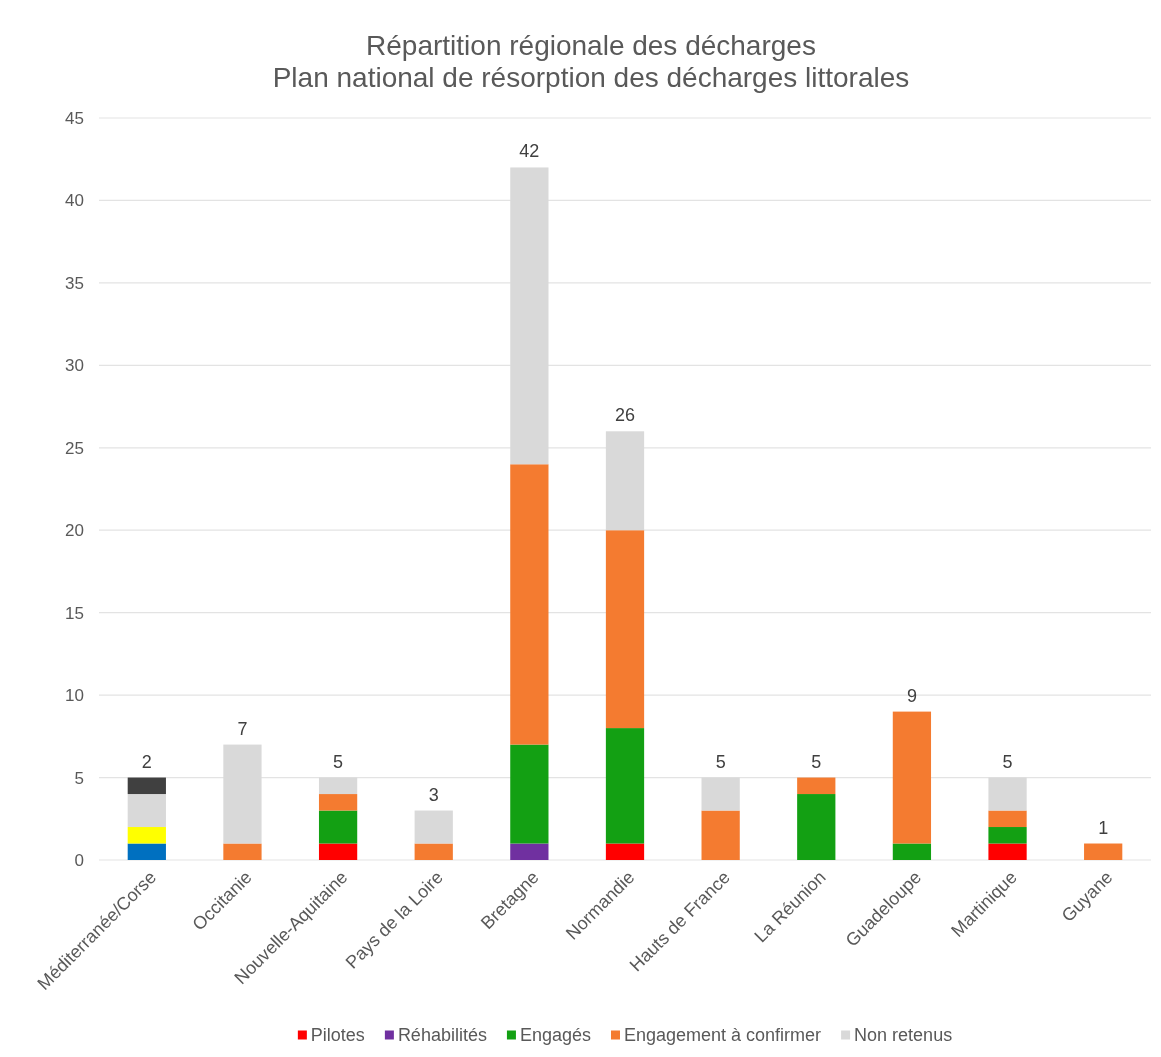 The image size is (1161, 1057). Describe the element at coordinates (79, 778) in the screenshot. I see `y-tick-label: 5` at that location.